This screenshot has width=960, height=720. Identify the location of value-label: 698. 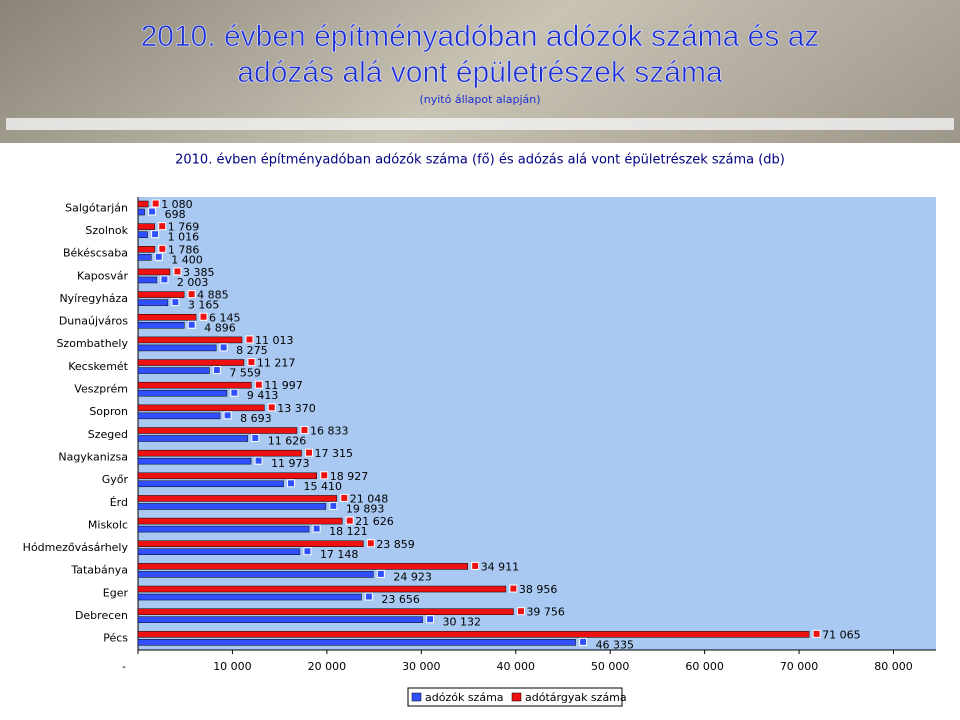
(175, 214).